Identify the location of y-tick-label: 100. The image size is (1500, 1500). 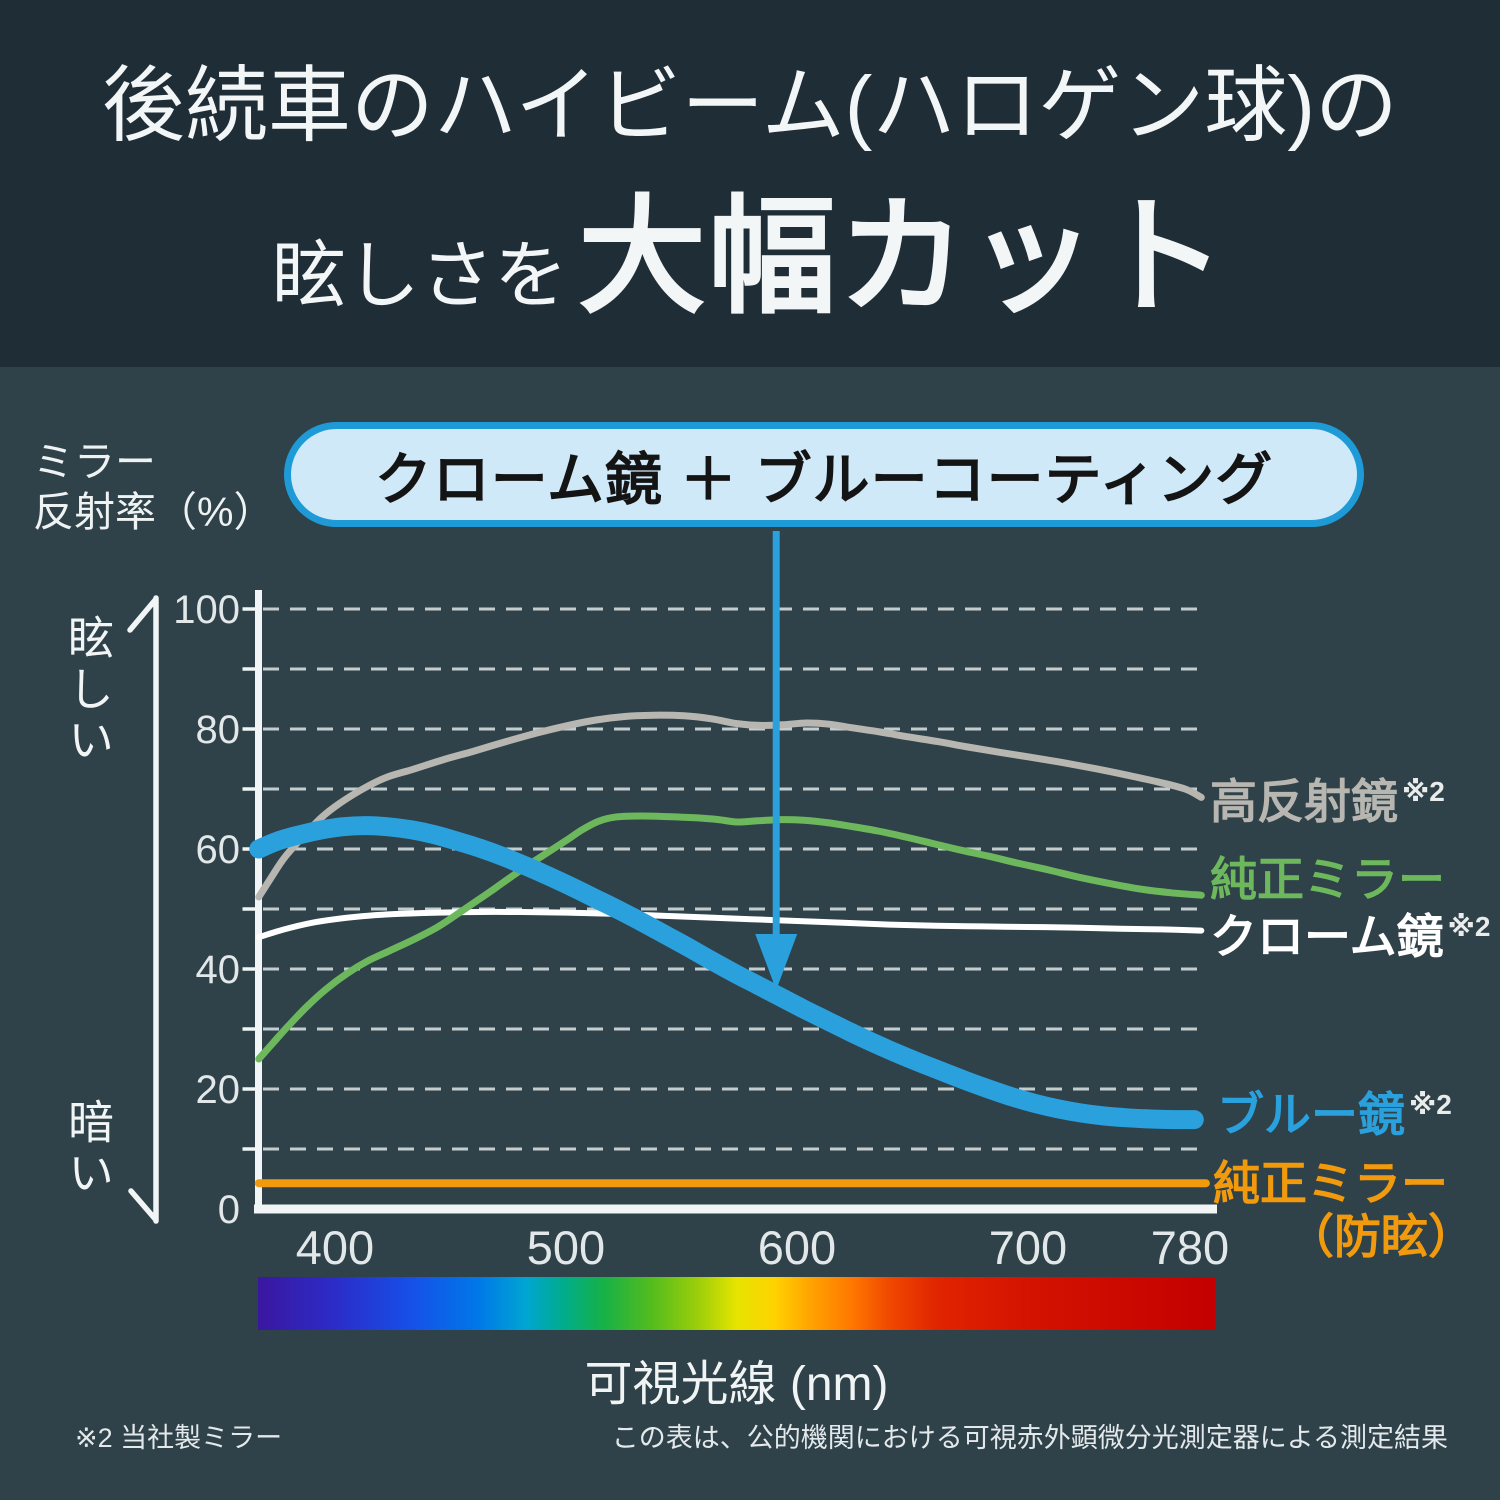
(206, 610).